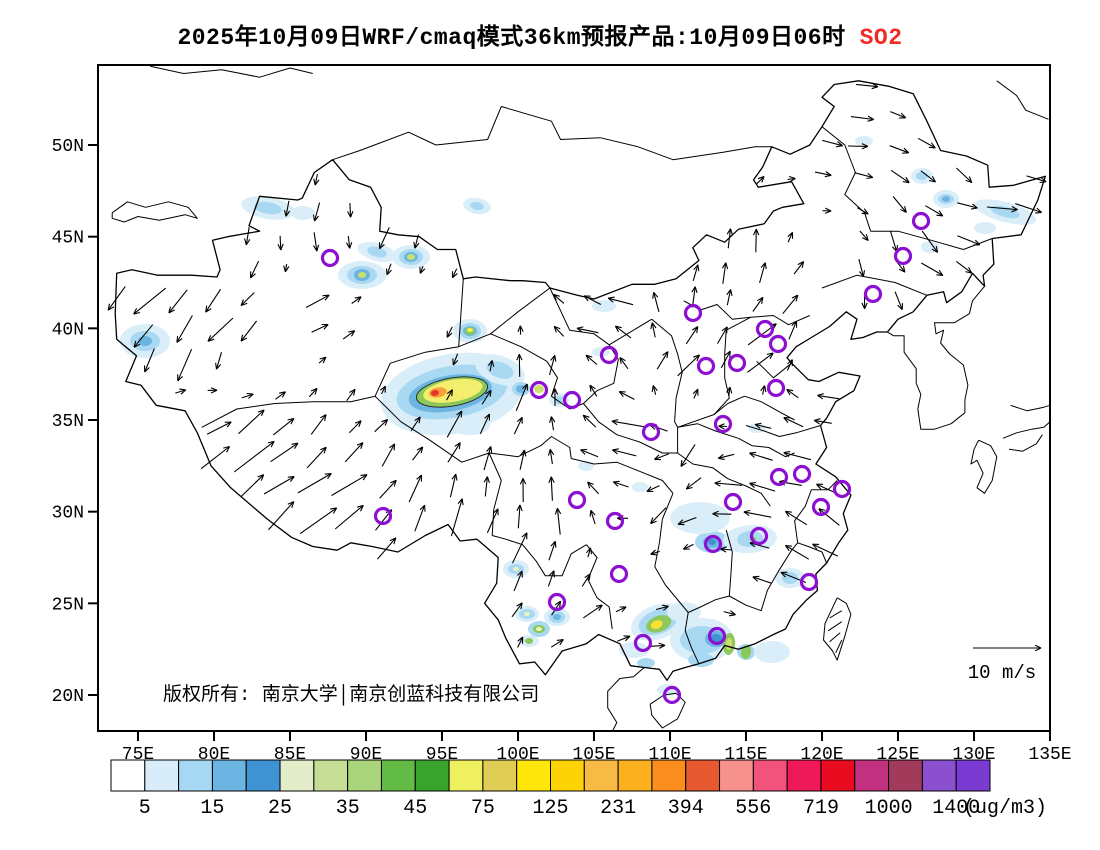 The height and width of the screenshot is (850, 1100). I want to click on colorbar-level-label: 719, so click(821, 808).